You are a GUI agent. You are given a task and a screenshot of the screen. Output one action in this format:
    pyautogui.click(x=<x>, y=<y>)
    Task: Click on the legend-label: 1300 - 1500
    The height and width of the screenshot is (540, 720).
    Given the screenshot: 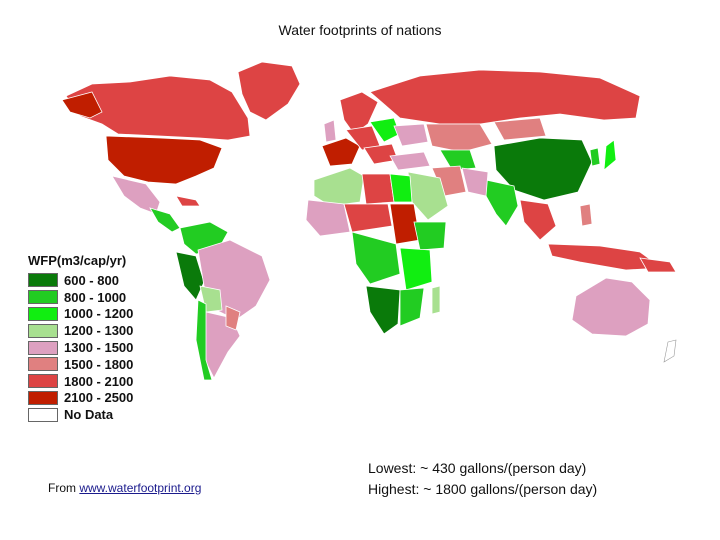 What is the action you would take?
    pyautogui.click(x=99, y=348)
    